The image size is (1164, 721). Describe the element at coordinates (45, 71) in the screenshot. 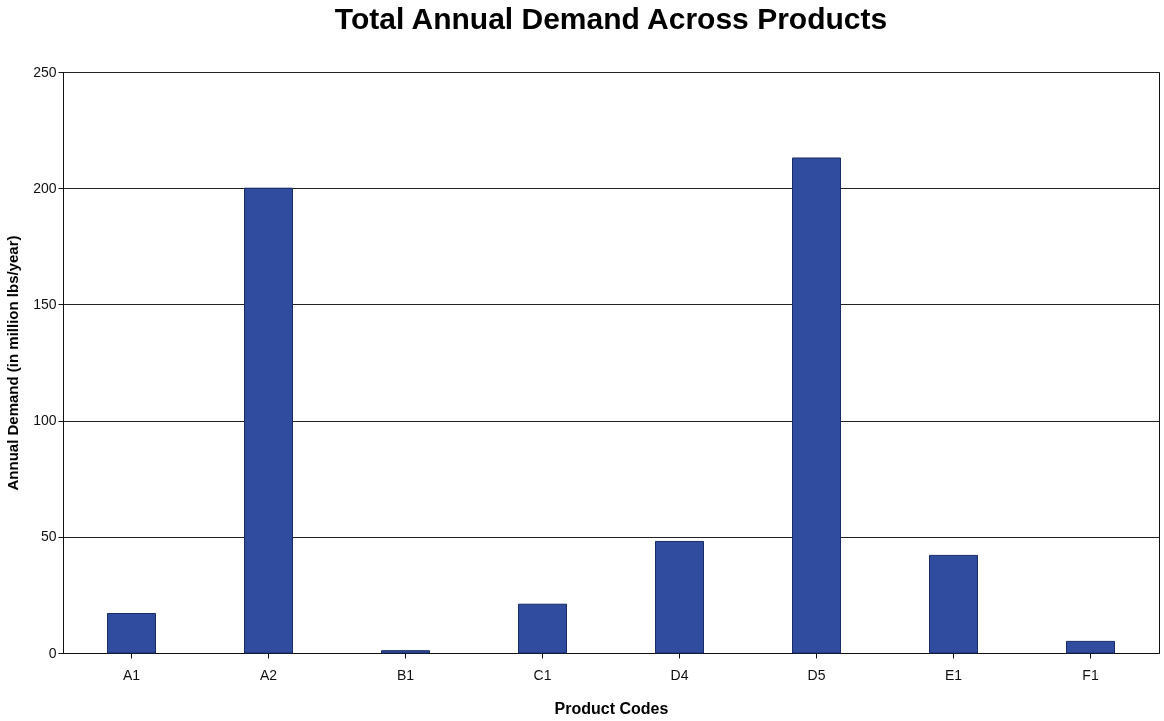

I see `y-tick-label: 250` at that location.